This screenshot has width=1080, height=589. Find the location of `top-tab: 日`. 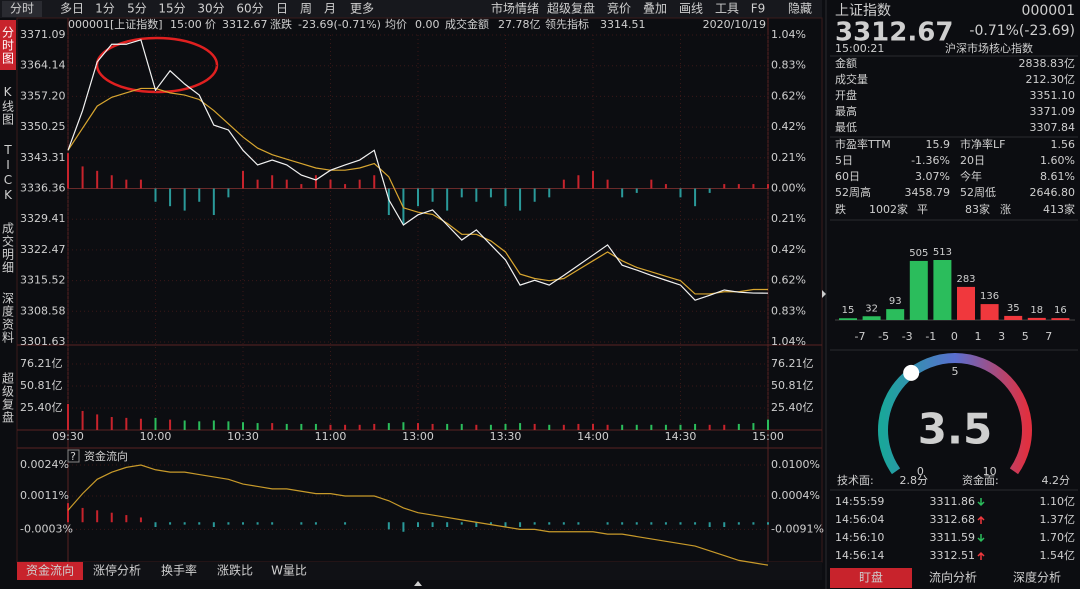

top-tab: 日 is located at coordinates (282, 9).